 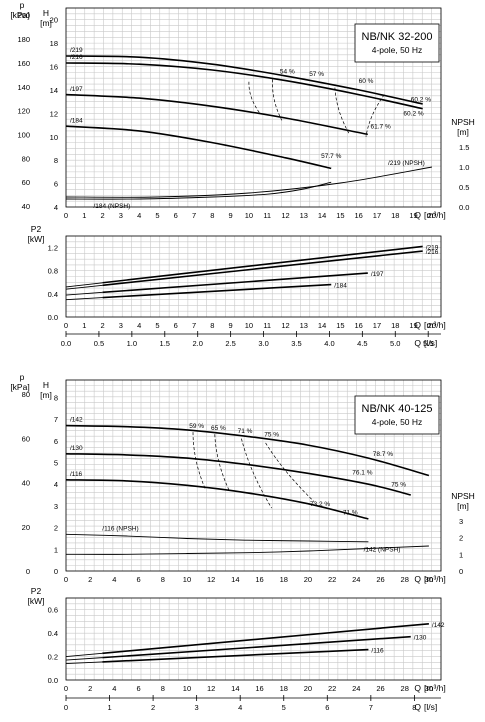 What do you see at coordinates (329, 343) in the screenshot?
I see `ls-tick-label: 4.0` at bounding box center [329, 343].